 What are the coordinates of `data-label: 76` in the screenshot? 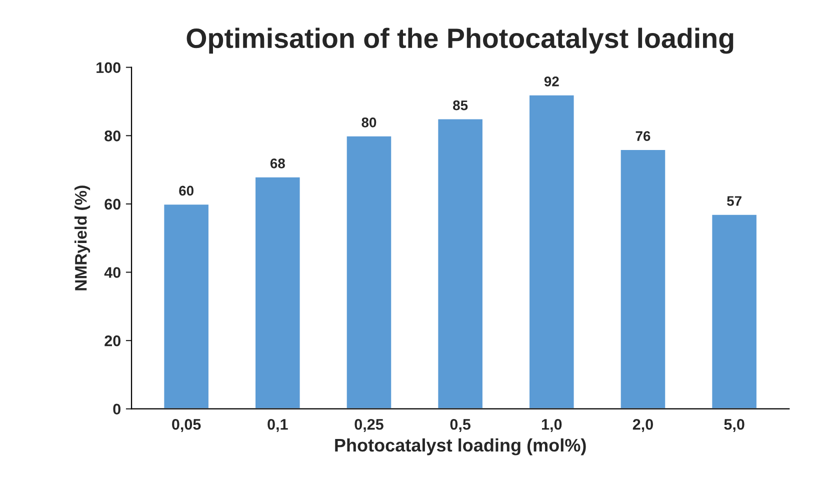 It's located at (643, 136).